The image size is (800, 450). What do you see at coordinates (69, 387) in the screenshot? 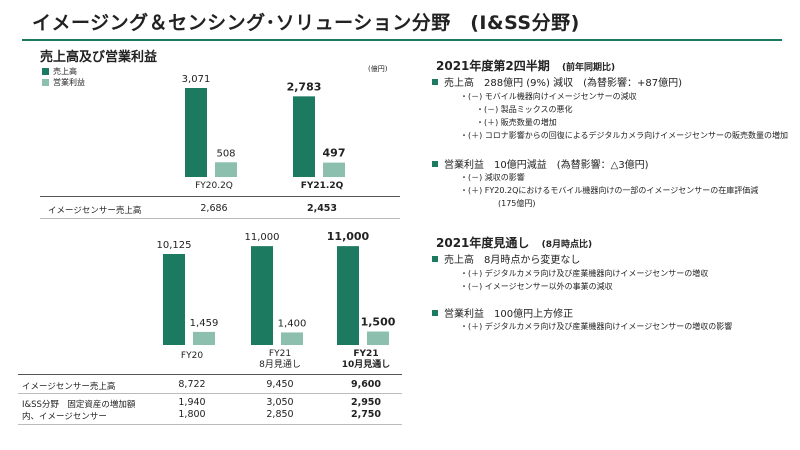
I see `chart2-row0-label: イメージセンサー売上高` at bounding box center [69, 387].